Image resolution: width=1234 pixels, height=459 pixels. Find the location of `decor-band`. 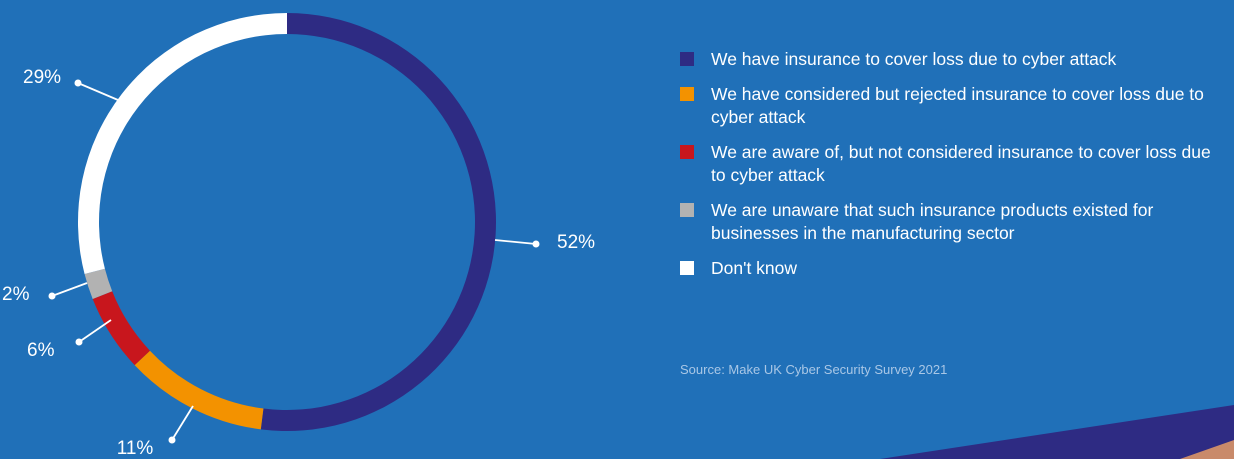

decor-band is located at coordinates (1057, 432).